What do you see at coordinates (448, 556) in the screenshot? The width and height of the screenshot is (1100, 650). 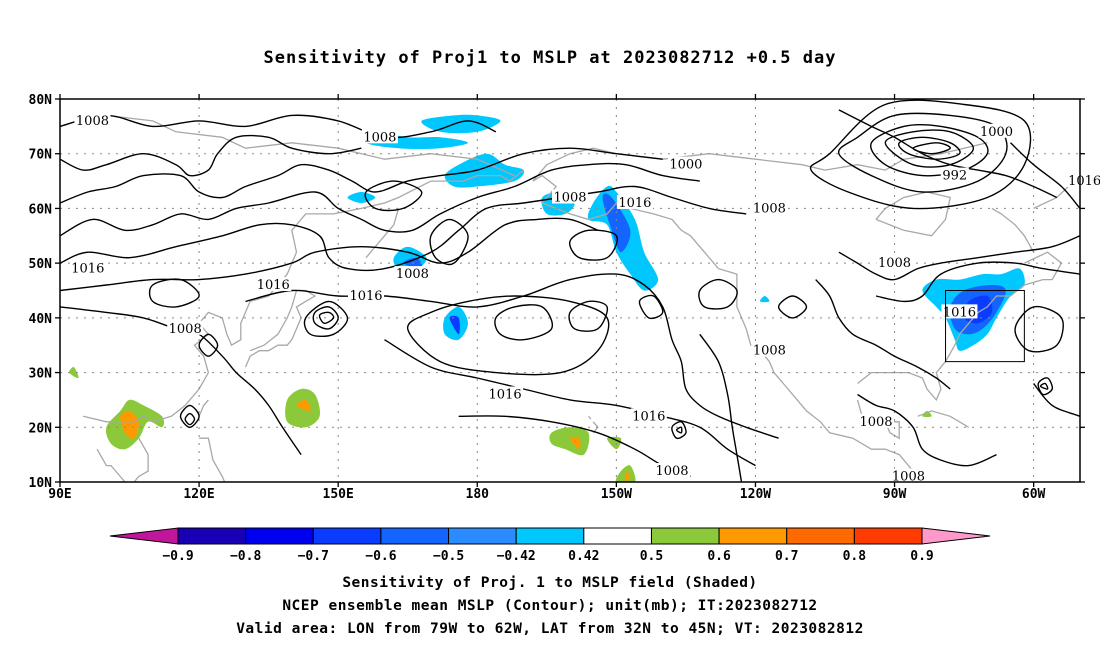 I see `colorbar-label: −0.5` at bounding box center [448, 556].